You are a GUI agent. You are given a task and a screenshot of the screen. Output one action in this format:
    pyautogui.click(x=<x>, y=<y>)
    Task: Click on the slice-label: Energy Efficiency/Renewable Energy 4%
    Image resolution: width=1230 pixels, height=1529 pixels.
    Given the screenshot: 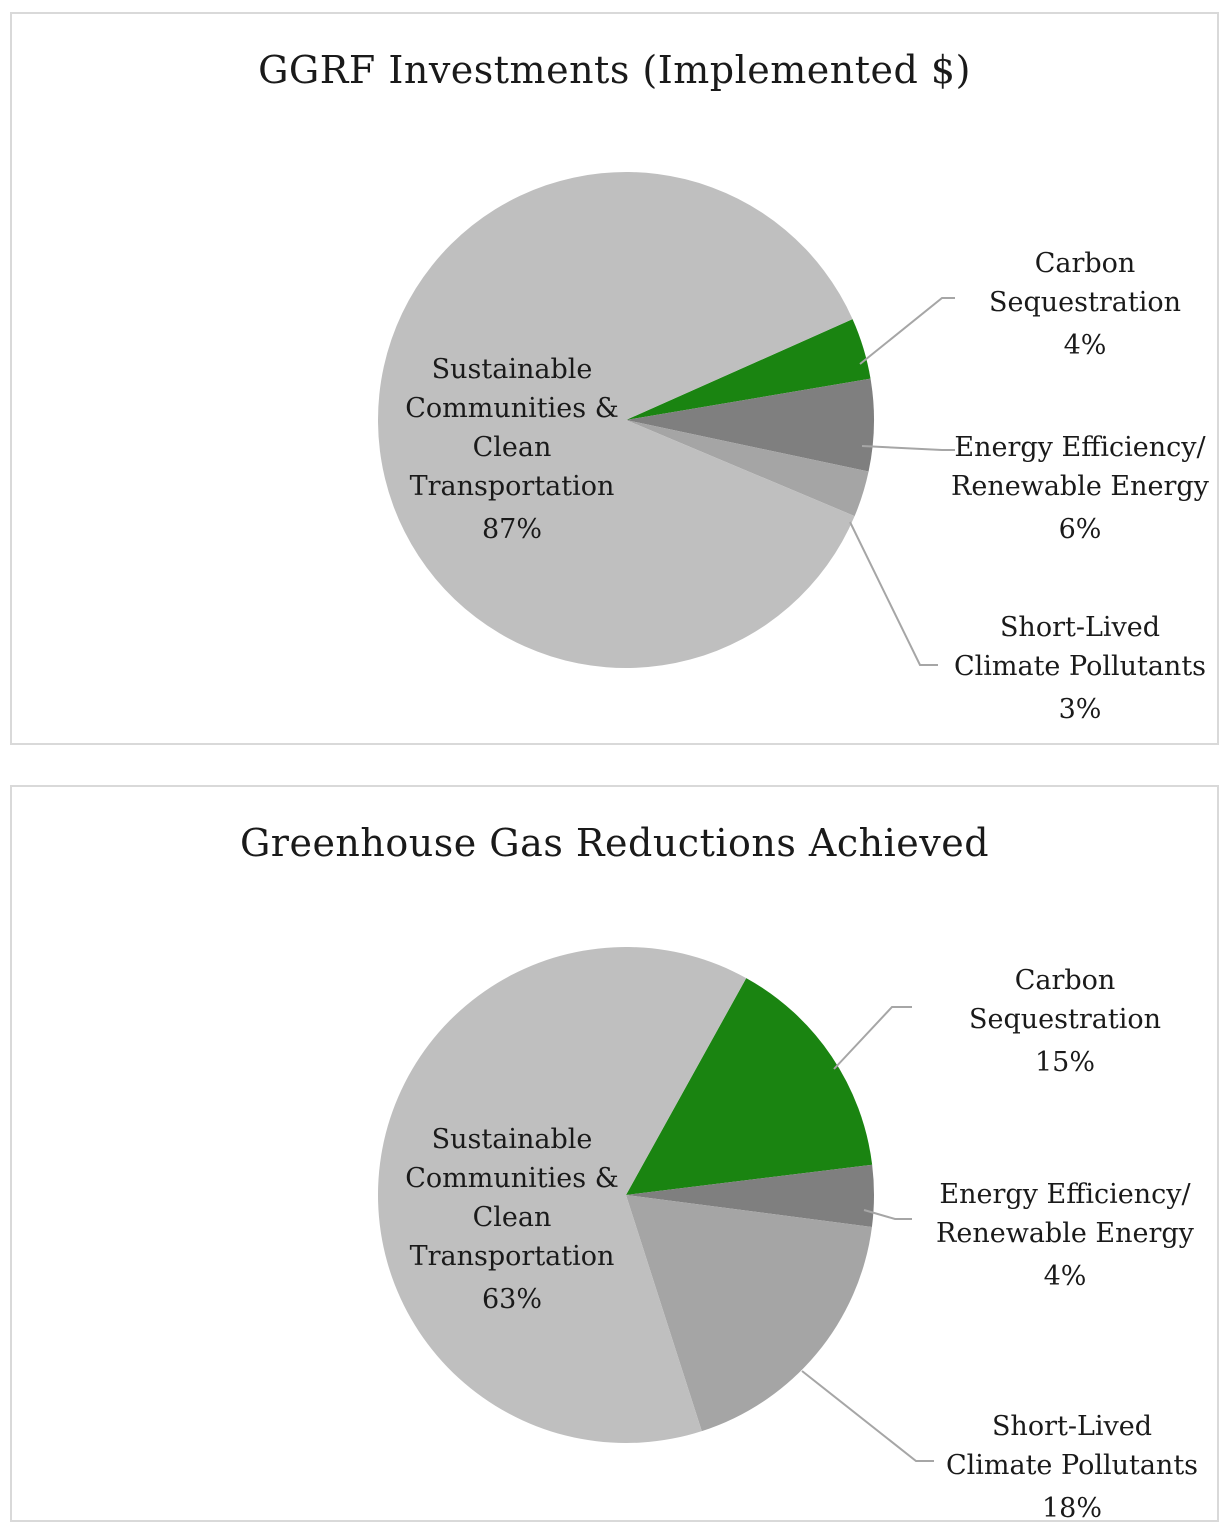 What is the action you would take?
    pyautogui.click(x=1065, y=1235)
    